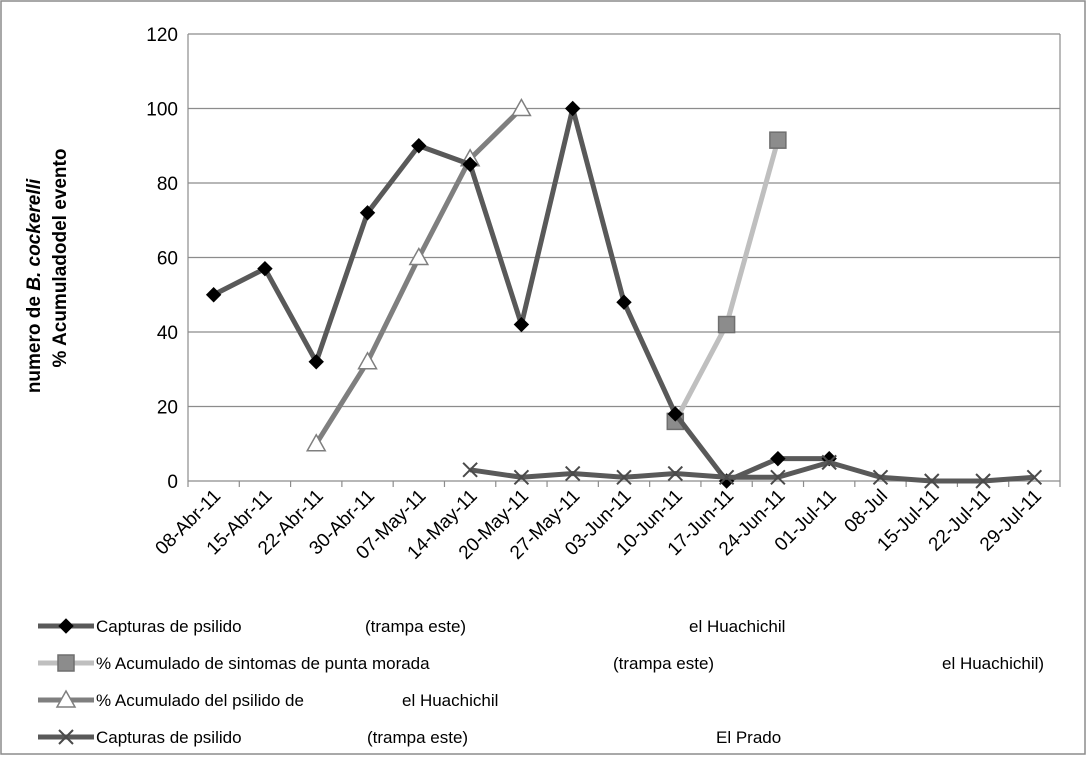  Describe the element at coordinates (167, 184) in the screenshot. I see `y-tick-label: 80` at that location.